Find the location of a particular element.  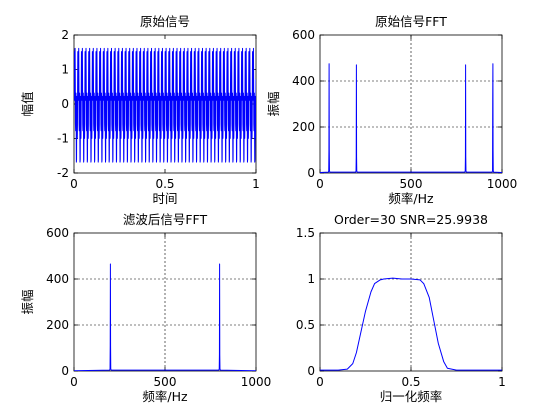

chart-title: Order=30 SNR=25.9938 is located at coordinates (411, 219).